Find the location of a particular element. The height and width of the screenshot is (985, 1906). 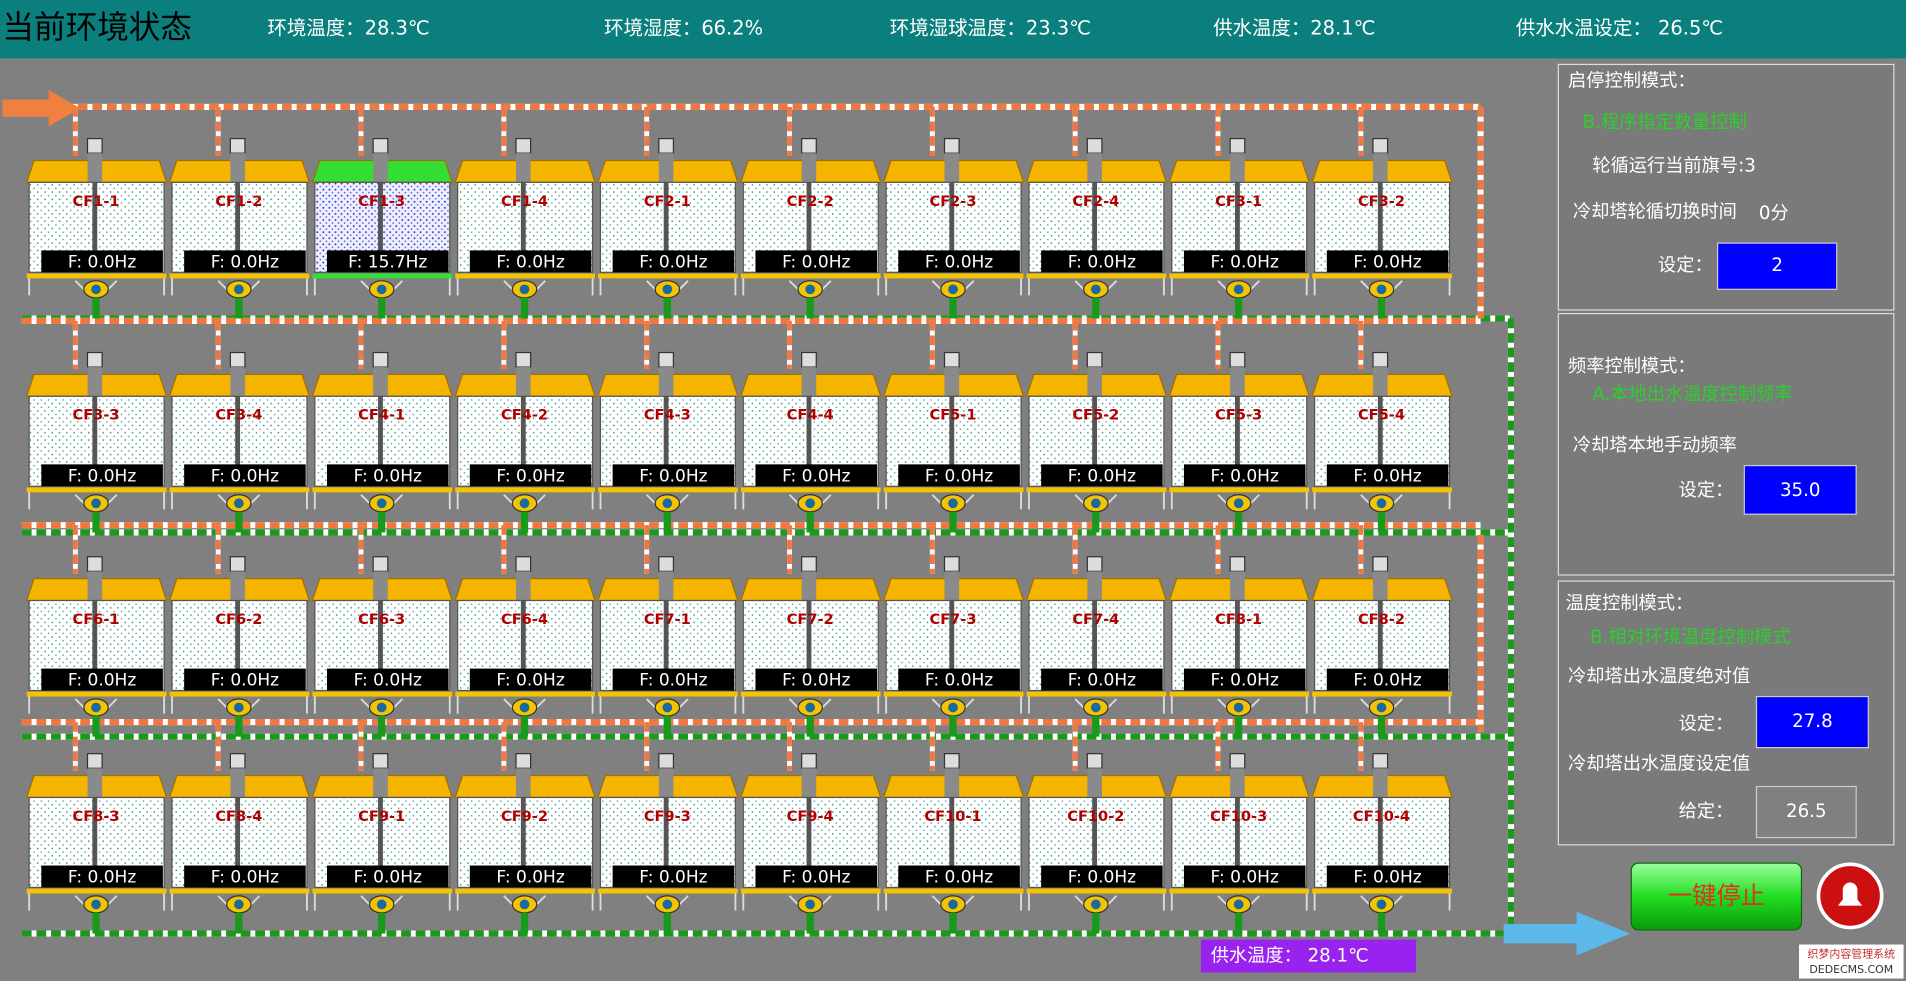

cooling-tower: CF7-2 F: 0.0Hz is located at coordinates (811, 631).